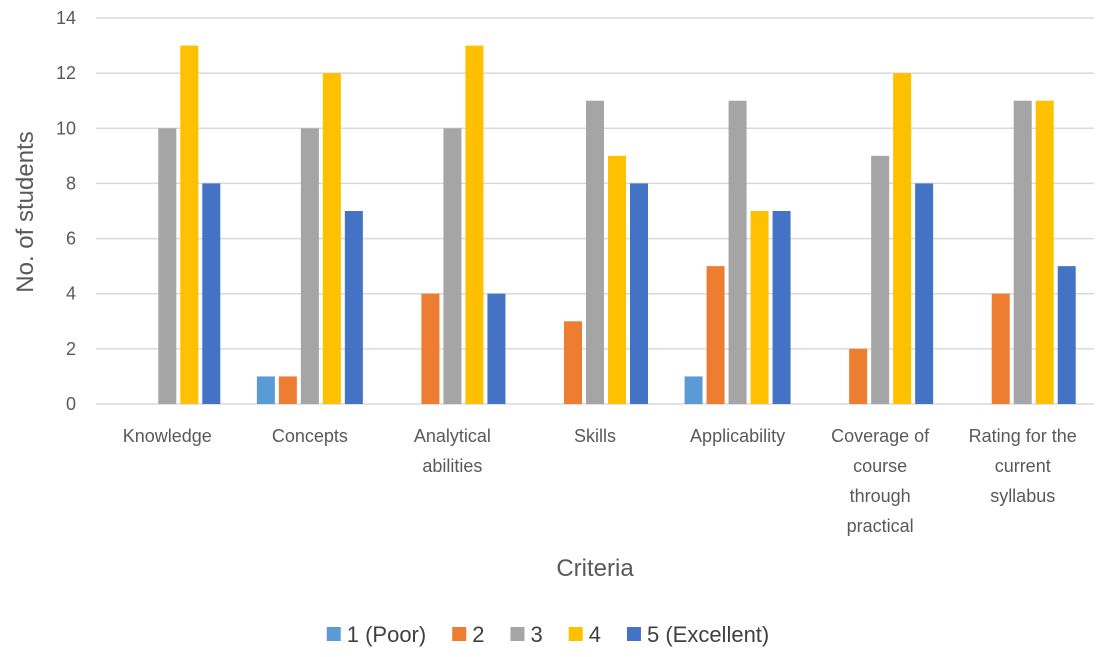 The image size is (1096, 657). Describe the element at coordinates (468, 634) in the screenshot. I see `legend-item: 2` at that location.